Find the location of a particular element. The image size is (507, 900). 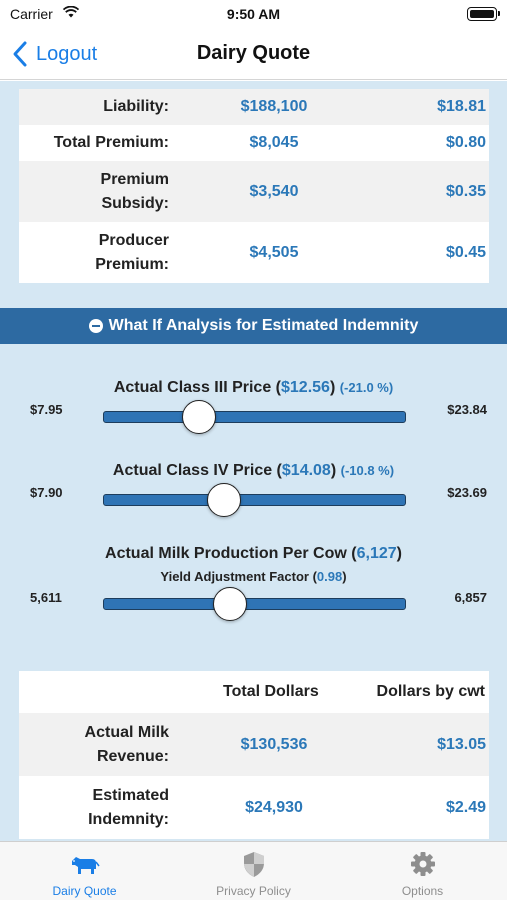

row-label-line: Estimated is located at coordinates (130, 795).